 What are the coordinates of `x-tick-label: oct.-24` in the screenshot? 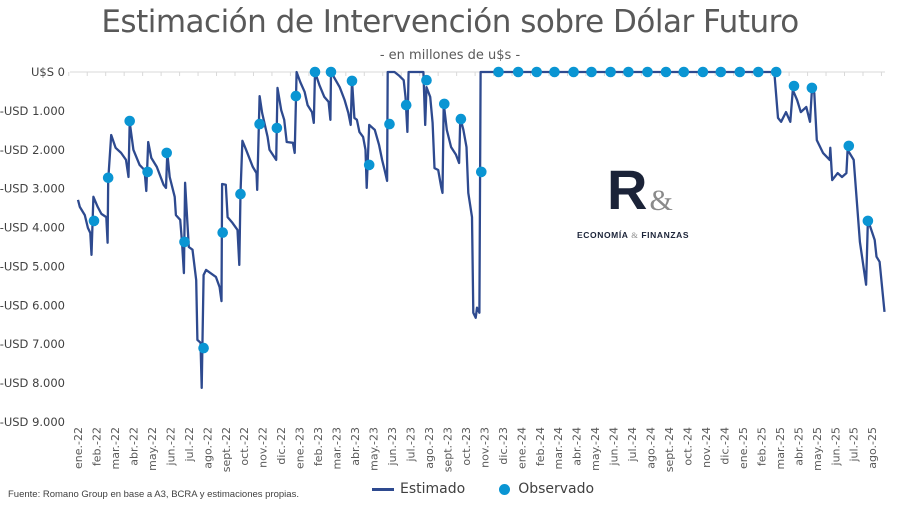 It's located at (688, 446).